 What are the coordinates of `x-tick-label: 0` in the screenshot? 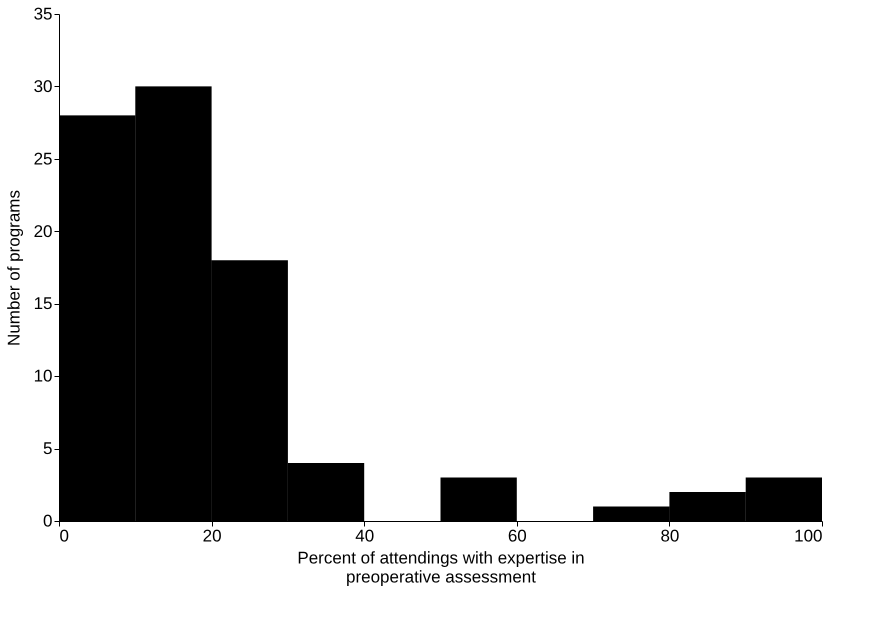 It's located at (64, 536).